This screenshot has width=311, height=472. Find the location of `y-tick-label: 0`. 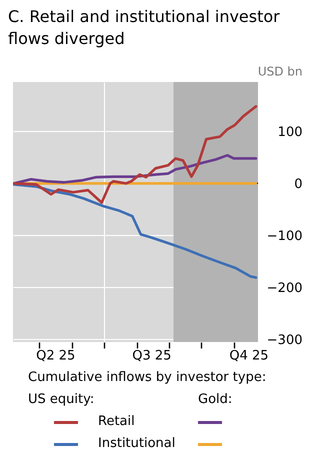

y-tick-label: 0 is located at coordinates (298, 184).